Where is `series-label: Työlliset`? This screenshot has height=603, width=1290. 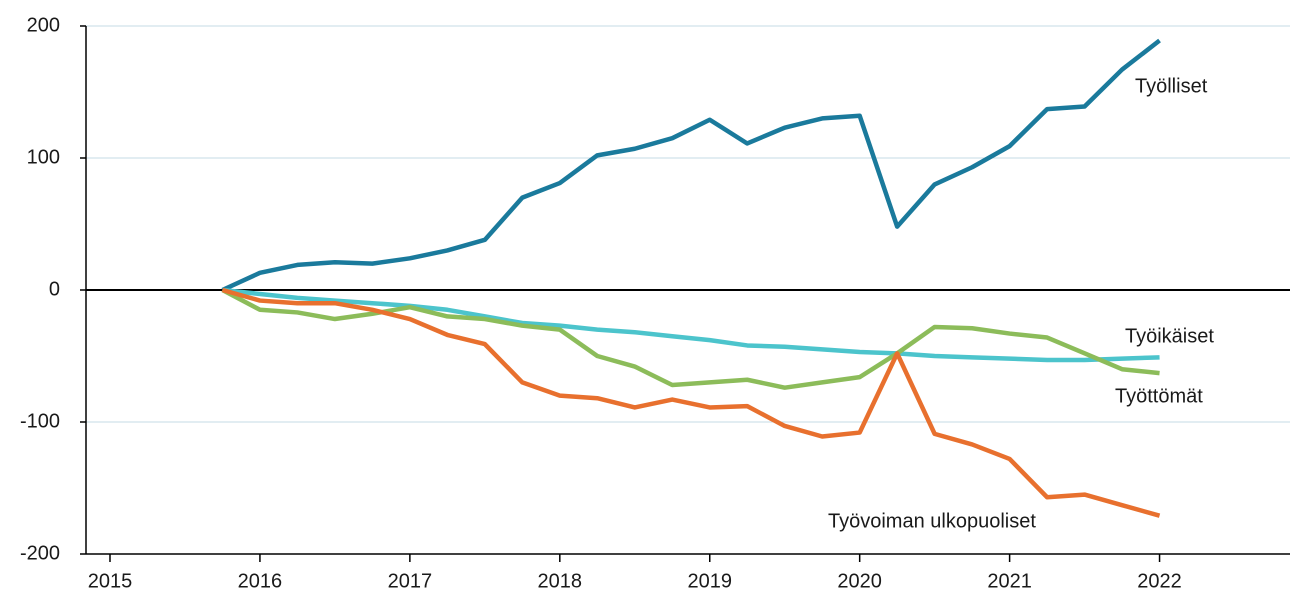 series-label: Työlliset is located at coordinates (1171, 86).